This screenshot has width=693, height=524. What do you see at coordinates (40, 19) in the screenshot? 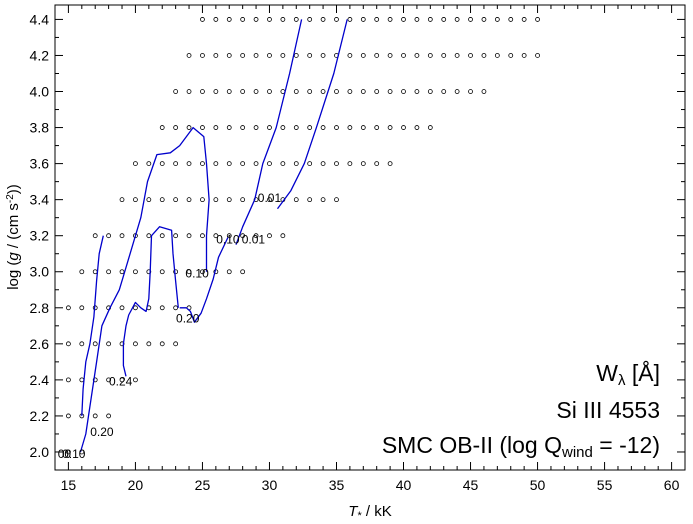
I see `y-tick-label: 4.4` at bounding box center [40, 19].